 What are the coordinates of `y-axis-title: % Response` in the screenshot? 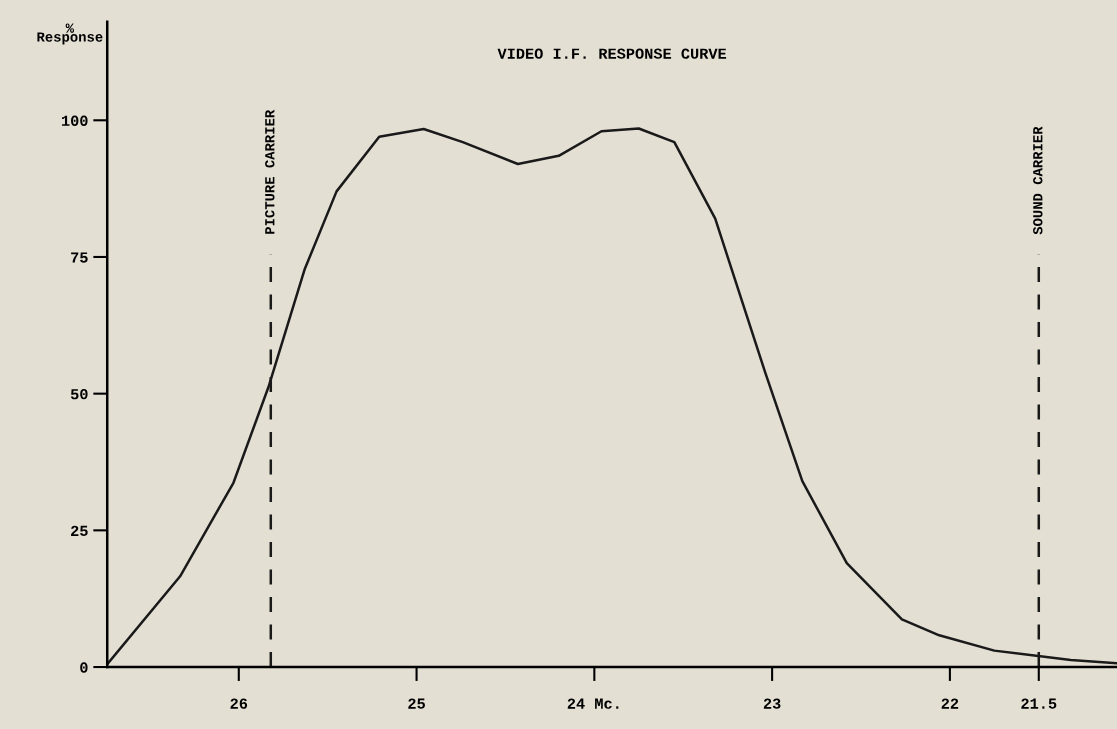 It's located at (70, 34).